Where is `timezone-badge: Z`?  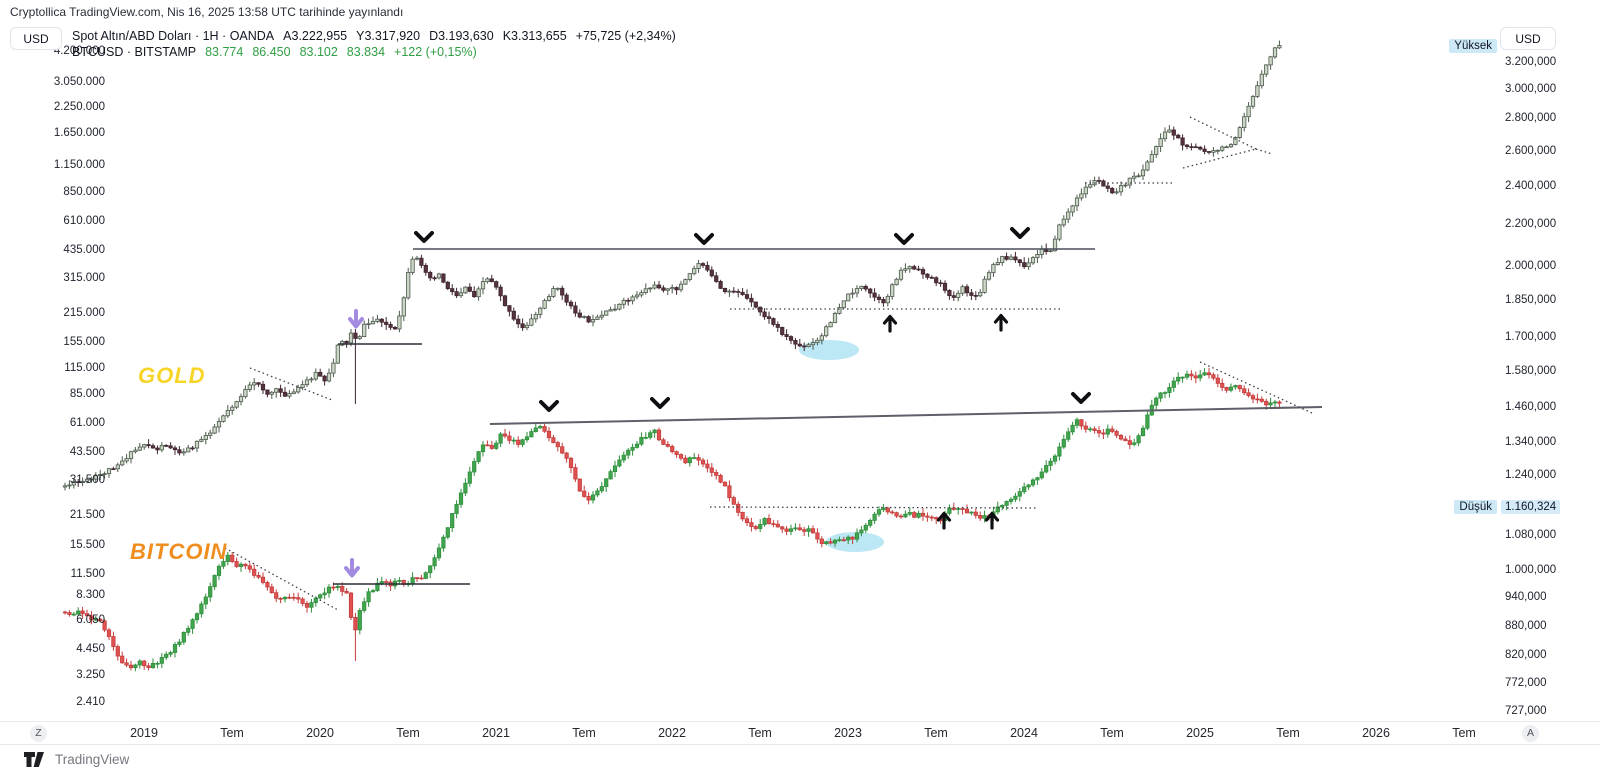
timezone-badge: Z is located at coordinates (38, 733).